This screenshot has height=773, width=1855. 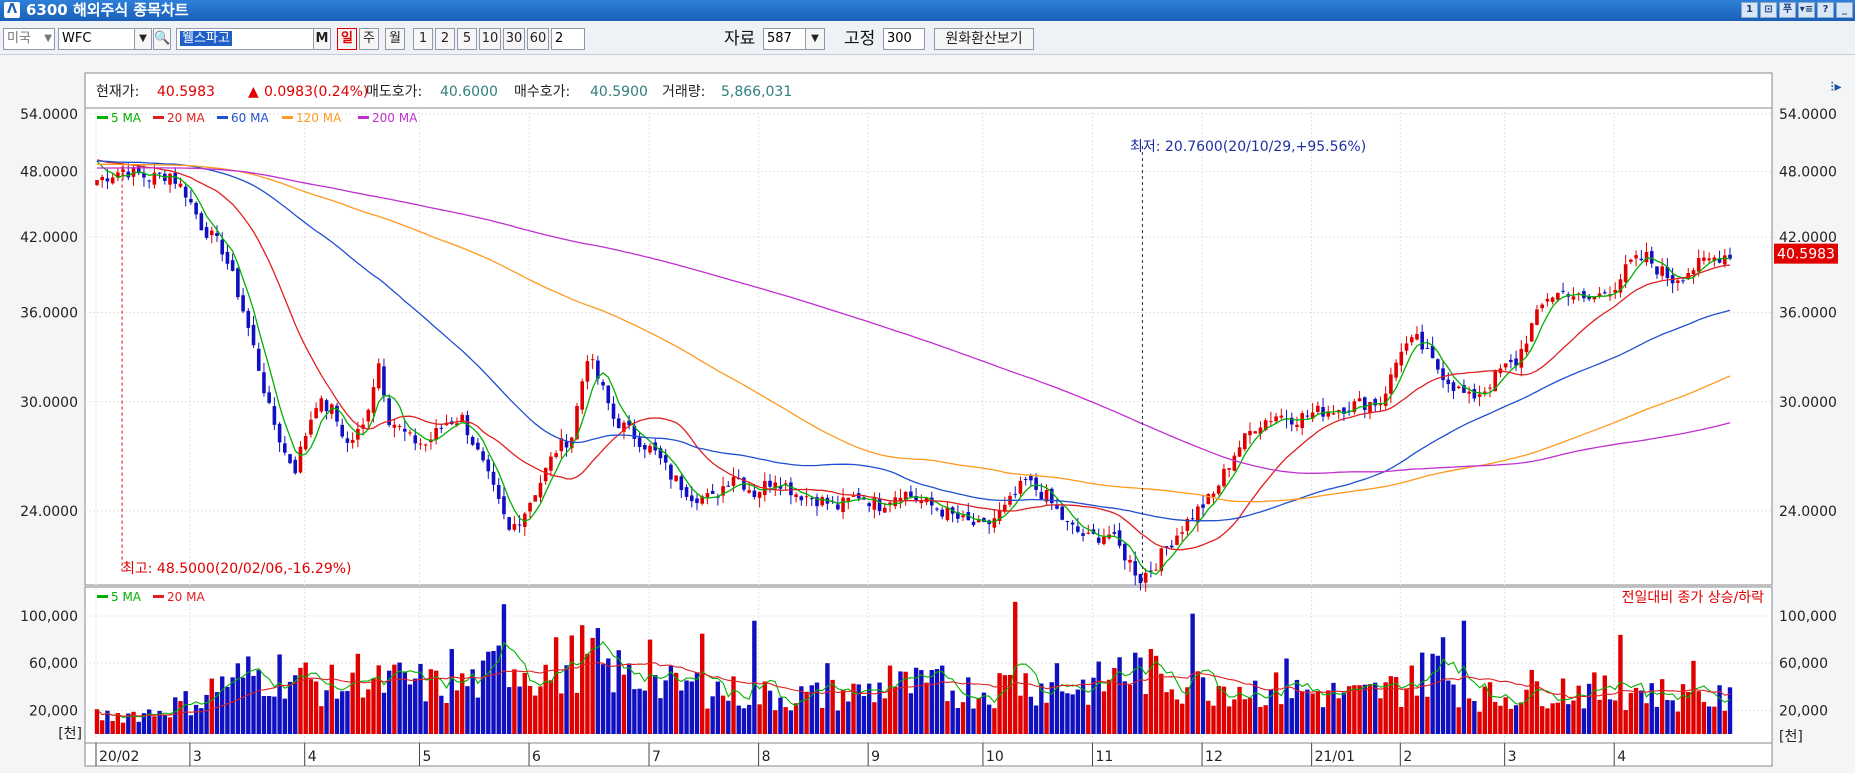 I want to click on x-tick-label: 7, so click(x=656, y=757).